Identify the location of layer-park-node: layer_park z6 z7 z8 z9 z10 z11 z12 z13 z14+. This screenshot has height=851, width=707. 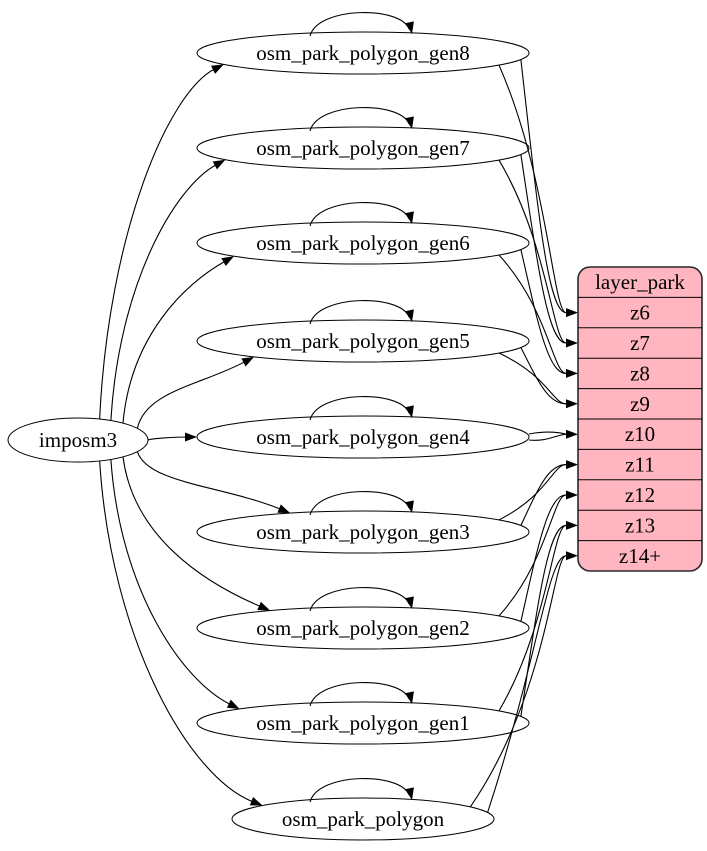
(640, 419).